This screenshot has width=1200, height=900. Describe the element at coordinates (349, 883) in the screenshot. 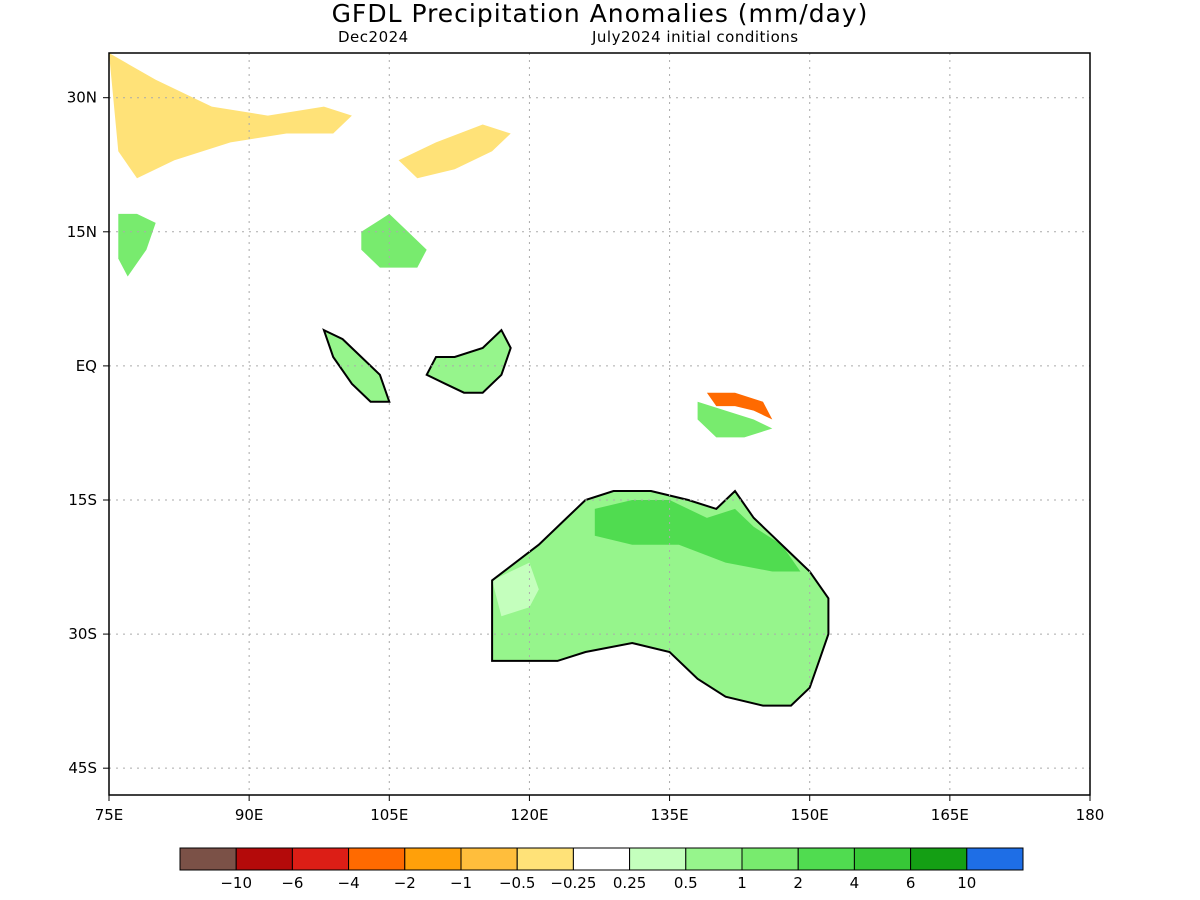

I see `colorbar-label: −4` at that location.